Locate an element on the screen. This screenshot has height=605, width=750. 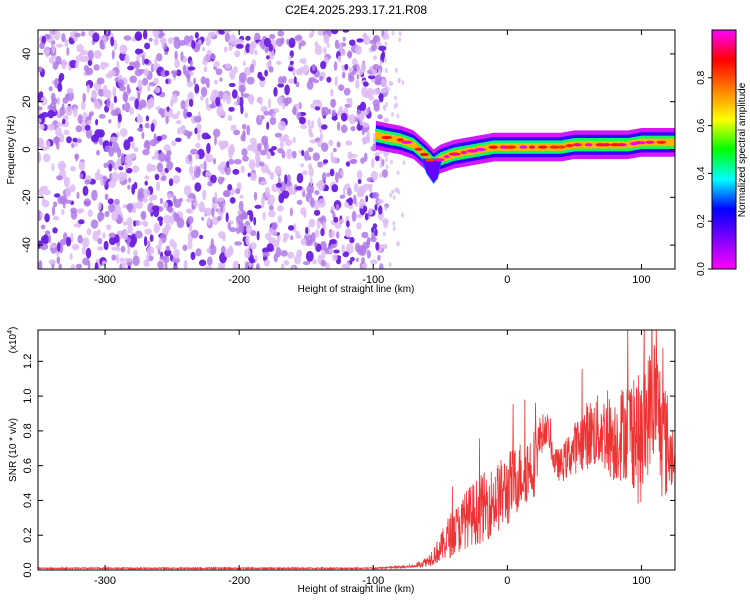
snr-y-label: SNR (10 * v/v) is located at coordinates (13, 450).